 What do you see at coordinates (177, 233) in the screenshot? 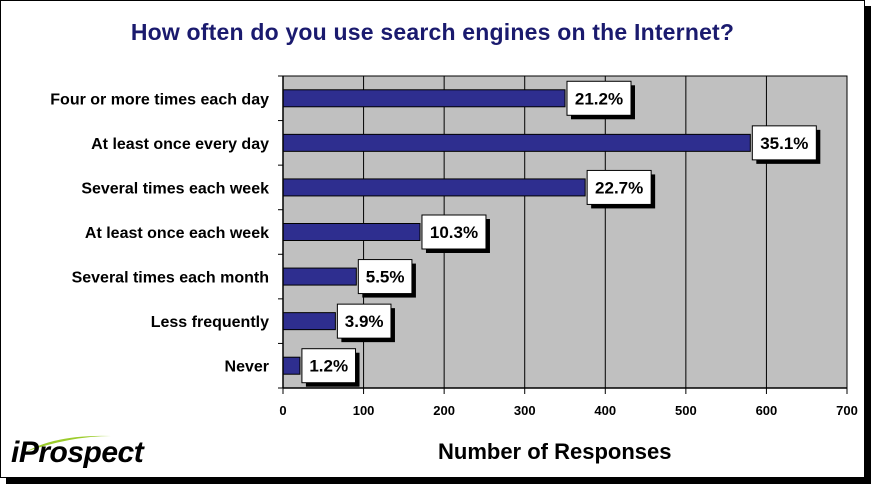
I see `category-label: At least once each week` at bounding box center [177, 233].